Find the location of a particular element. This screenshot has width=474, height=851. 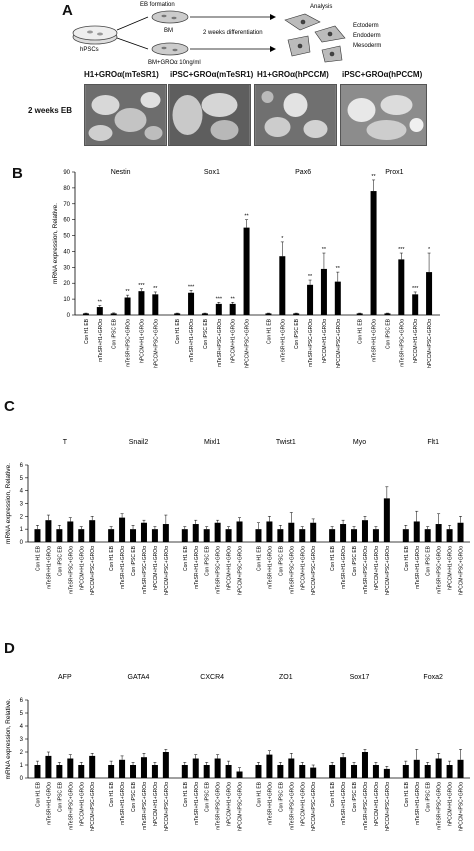

y-tick-label: 1 is located at coordinates (22, 766).